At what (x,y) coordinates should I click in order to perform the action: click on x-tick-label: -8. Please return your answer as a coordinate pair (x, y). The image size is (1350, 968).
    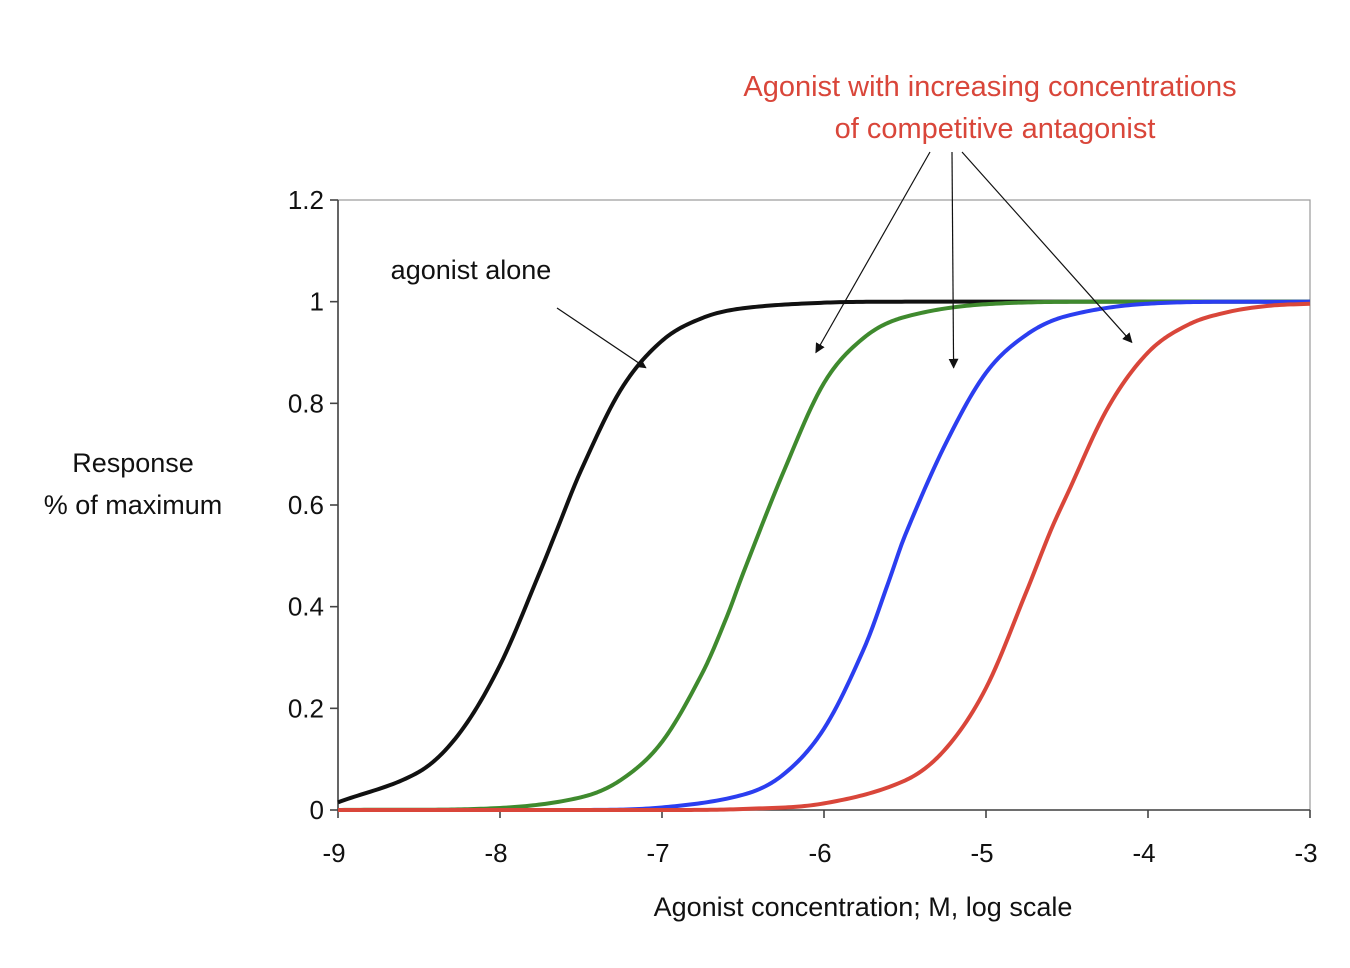
    Looking at the image, I should click on (495, 853).